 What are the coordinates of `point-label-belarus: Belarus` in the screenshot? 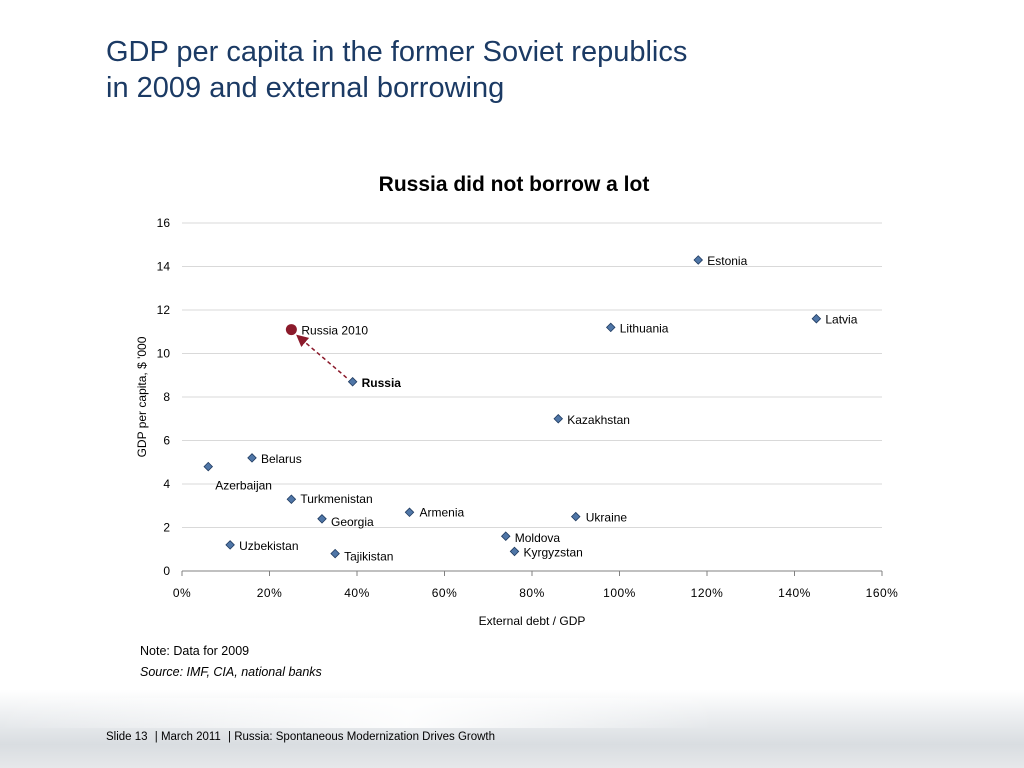 It's located at (281, 459).